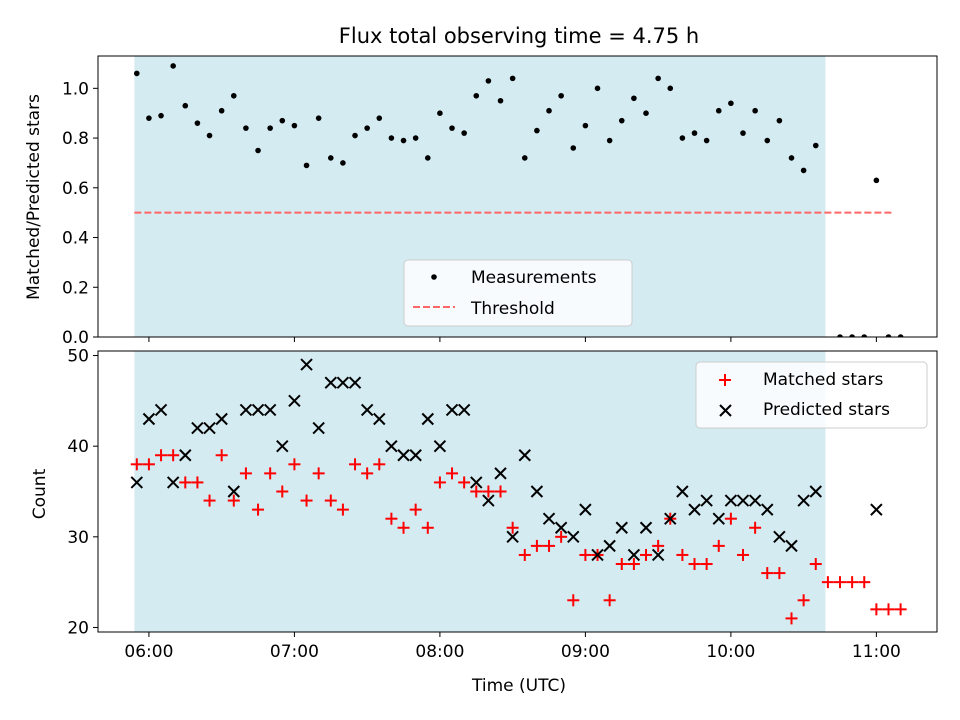 The image size is (960, 720). What do you see at coordinates (876, 652) in the screenshot?
I see `x-tick-label: 11:00` at bounding box center [876, 652].